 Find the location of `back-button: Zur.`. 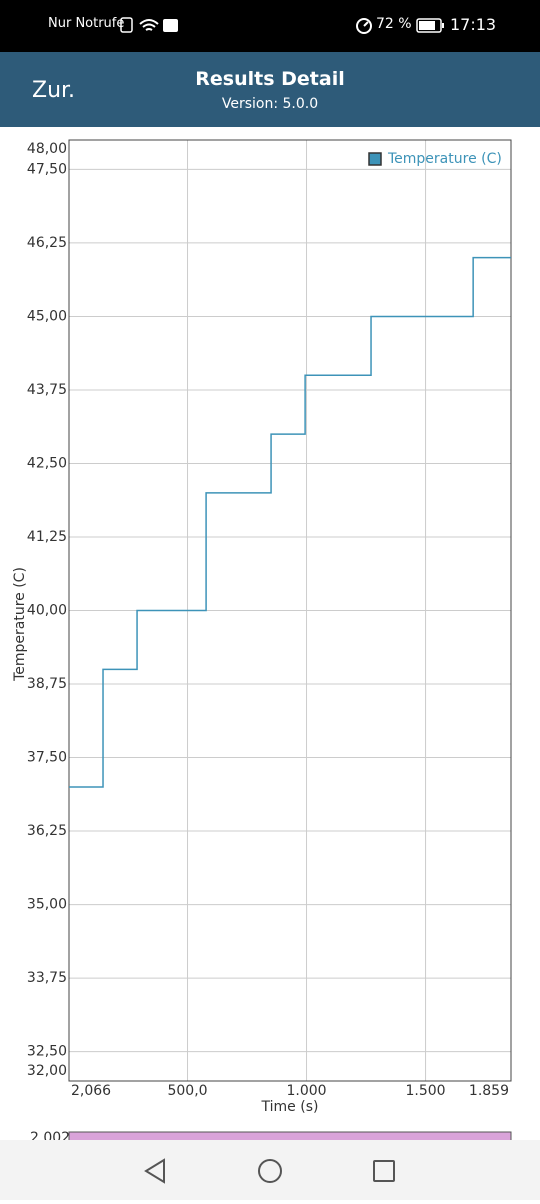

back-button: Zur. is located at coordinates (54, 90).